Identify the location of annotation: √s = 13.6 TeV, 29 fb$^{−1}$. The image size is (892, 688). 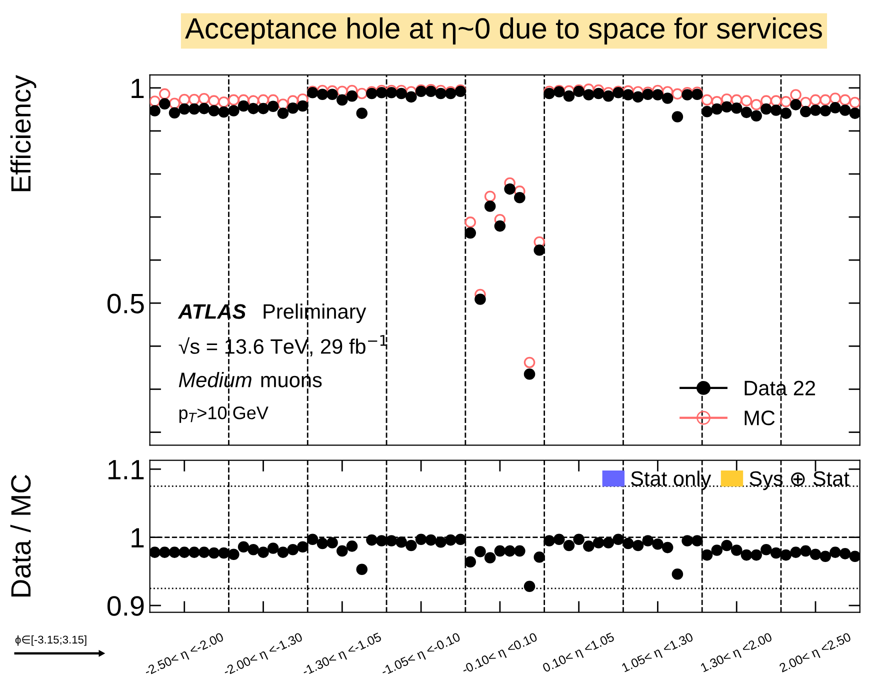
(282, 345).